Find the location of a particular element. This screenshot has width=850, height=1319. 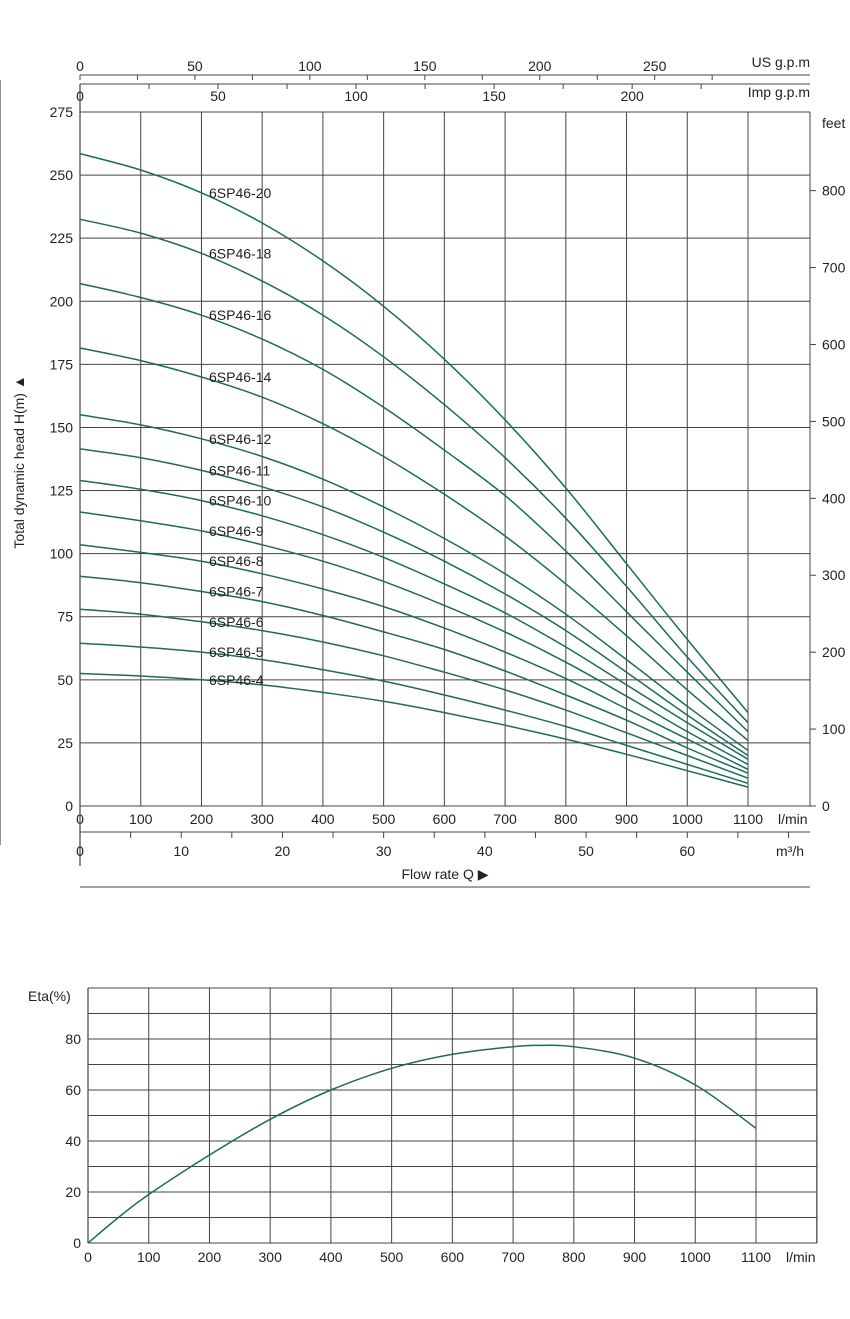

feet-tick-label: 800 is located at coordinates (834, 191).